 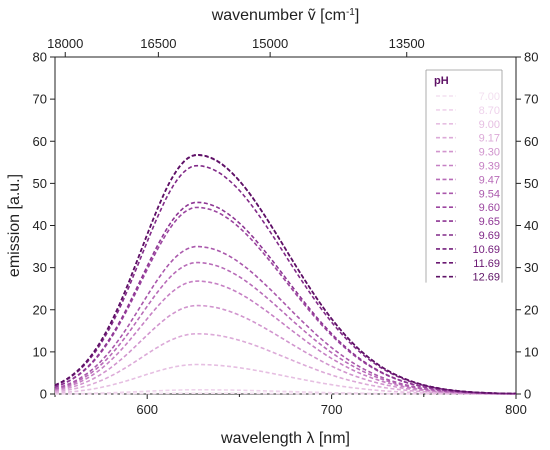 I want to click on x-tick-label: 600, so click(x=147, y=409).